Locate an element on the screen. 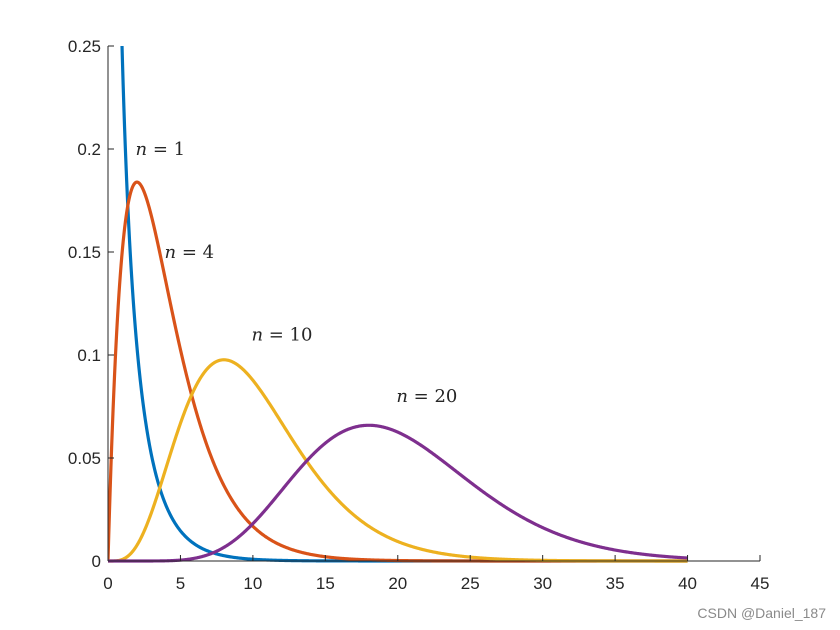 Image resolution: width=840 pixels, height=630 pixels. curve-annotation: n = 4 is located at coordinates (190, 252).